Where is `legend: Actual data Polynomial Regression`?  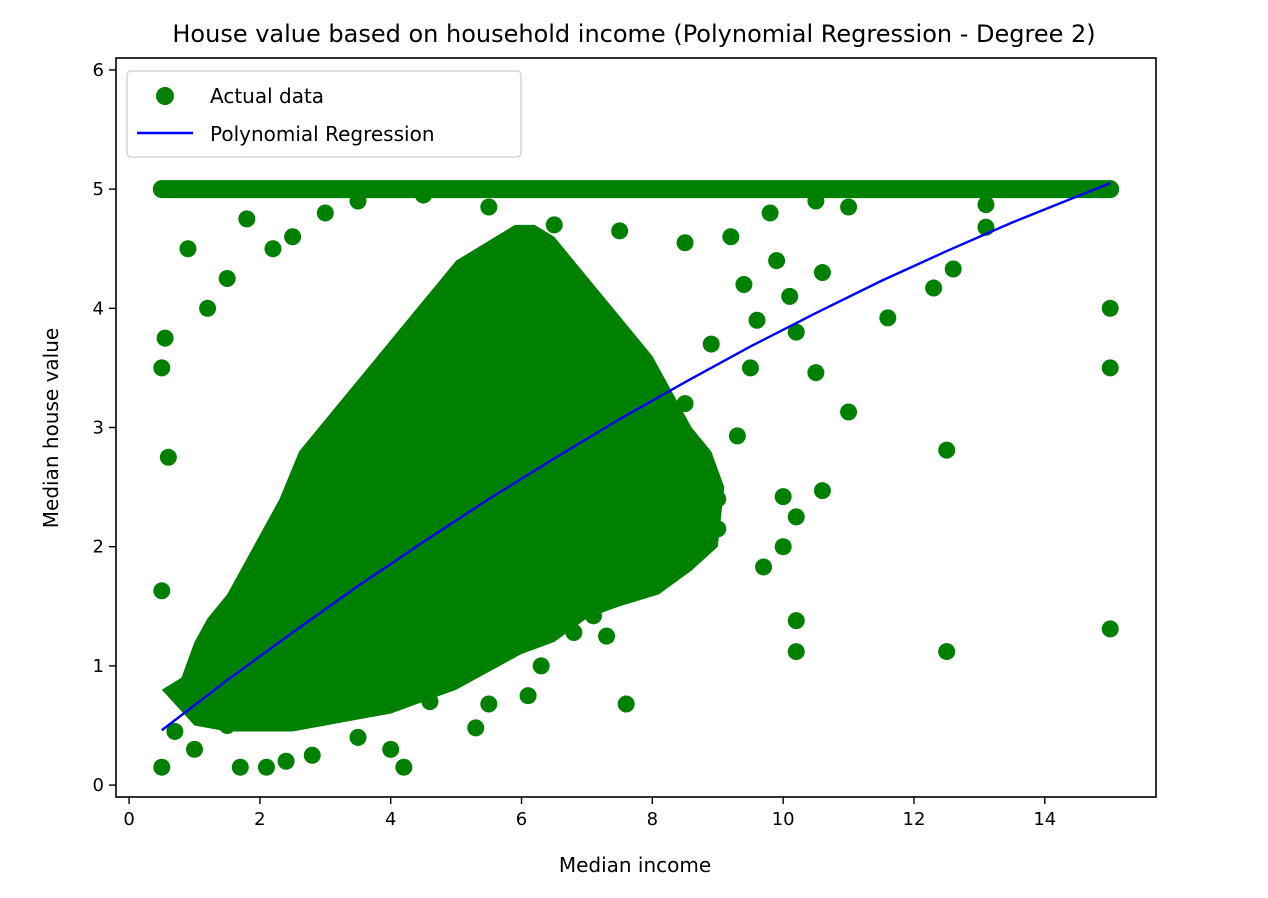
legend: Actual data Polynomial Regression is located at coordinates (324, 114).